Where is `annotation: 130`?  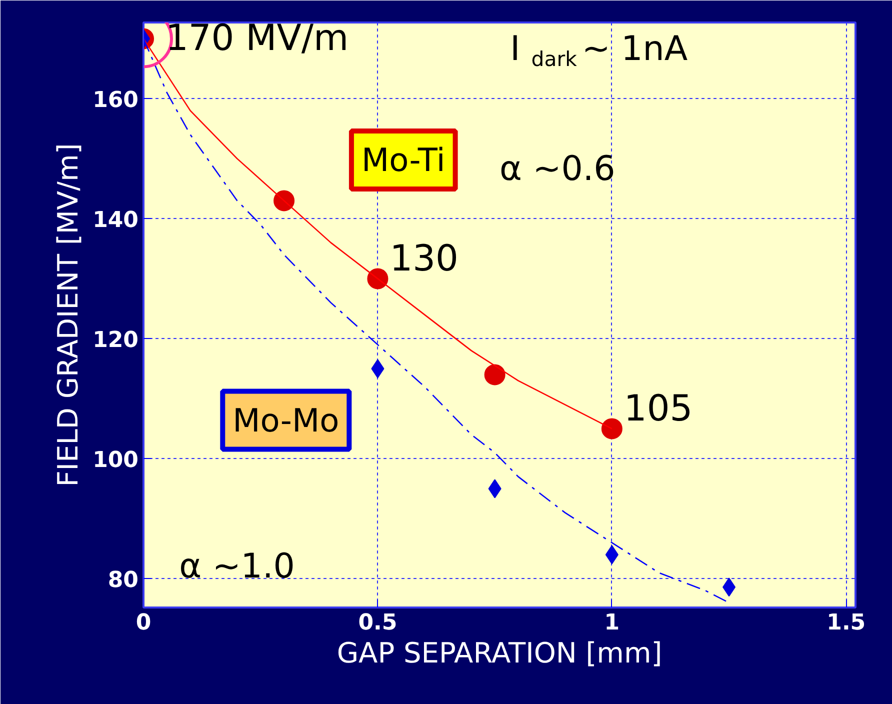
annotation: 130 is located at coordinates (424, 259).